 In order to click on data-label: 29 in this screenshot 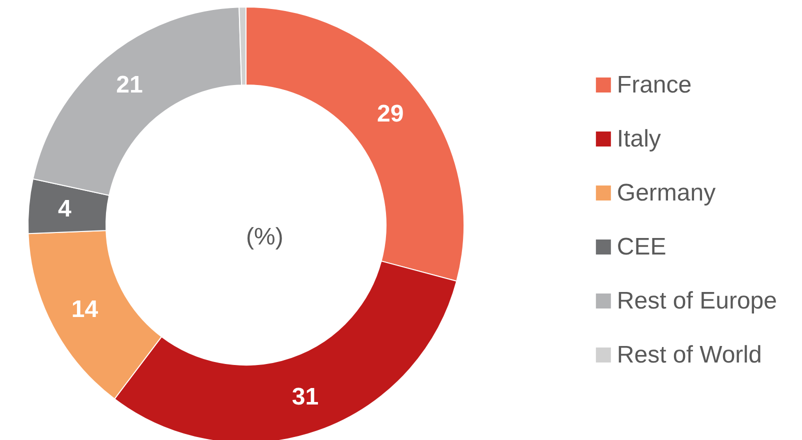, I will do `click(390, 114)`.